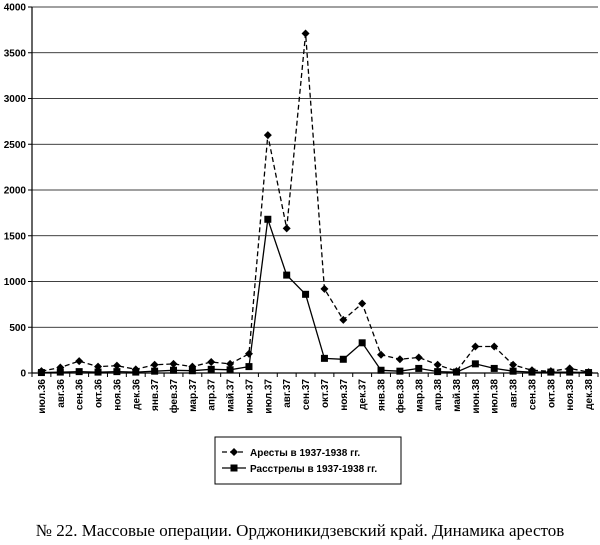  Describe the element at coordinates (551, 393) in the screenshot. I see `x-tick-label: окт.38` at that location.